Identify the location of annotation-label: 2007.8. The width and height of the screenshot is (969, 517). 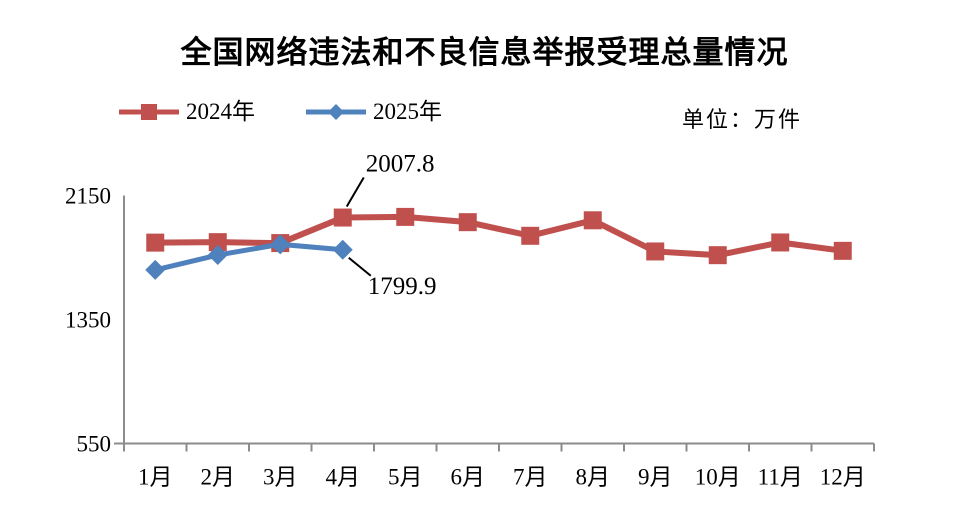
(400, 164).